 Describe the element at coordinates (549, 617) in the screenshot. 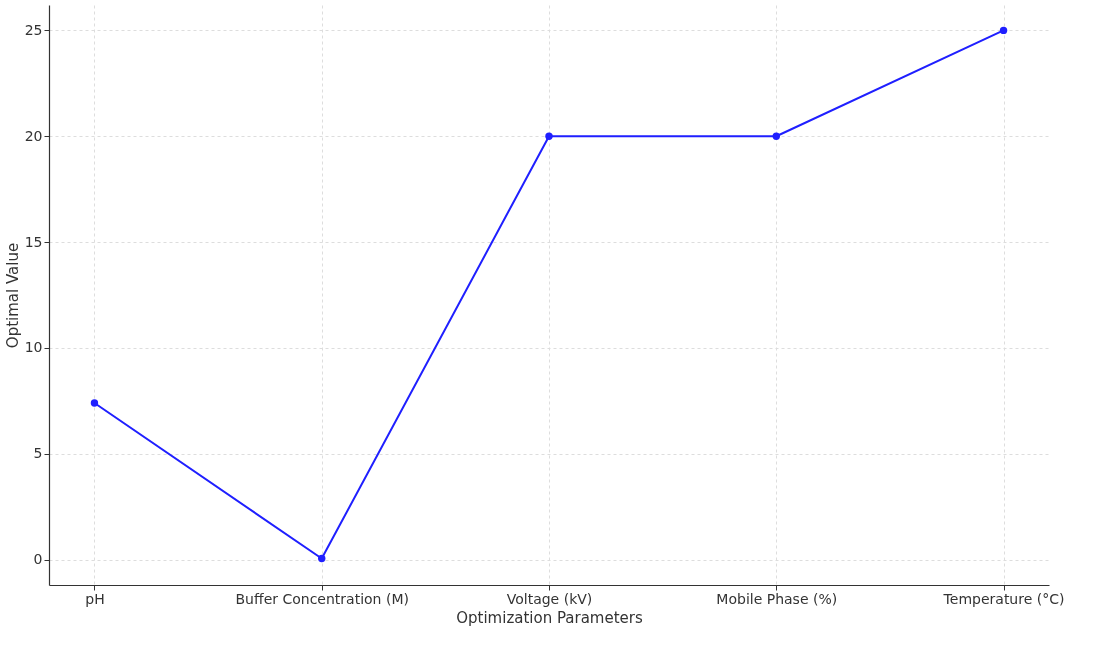

I see `x-axis-title: Optimization Parameters` at that location.